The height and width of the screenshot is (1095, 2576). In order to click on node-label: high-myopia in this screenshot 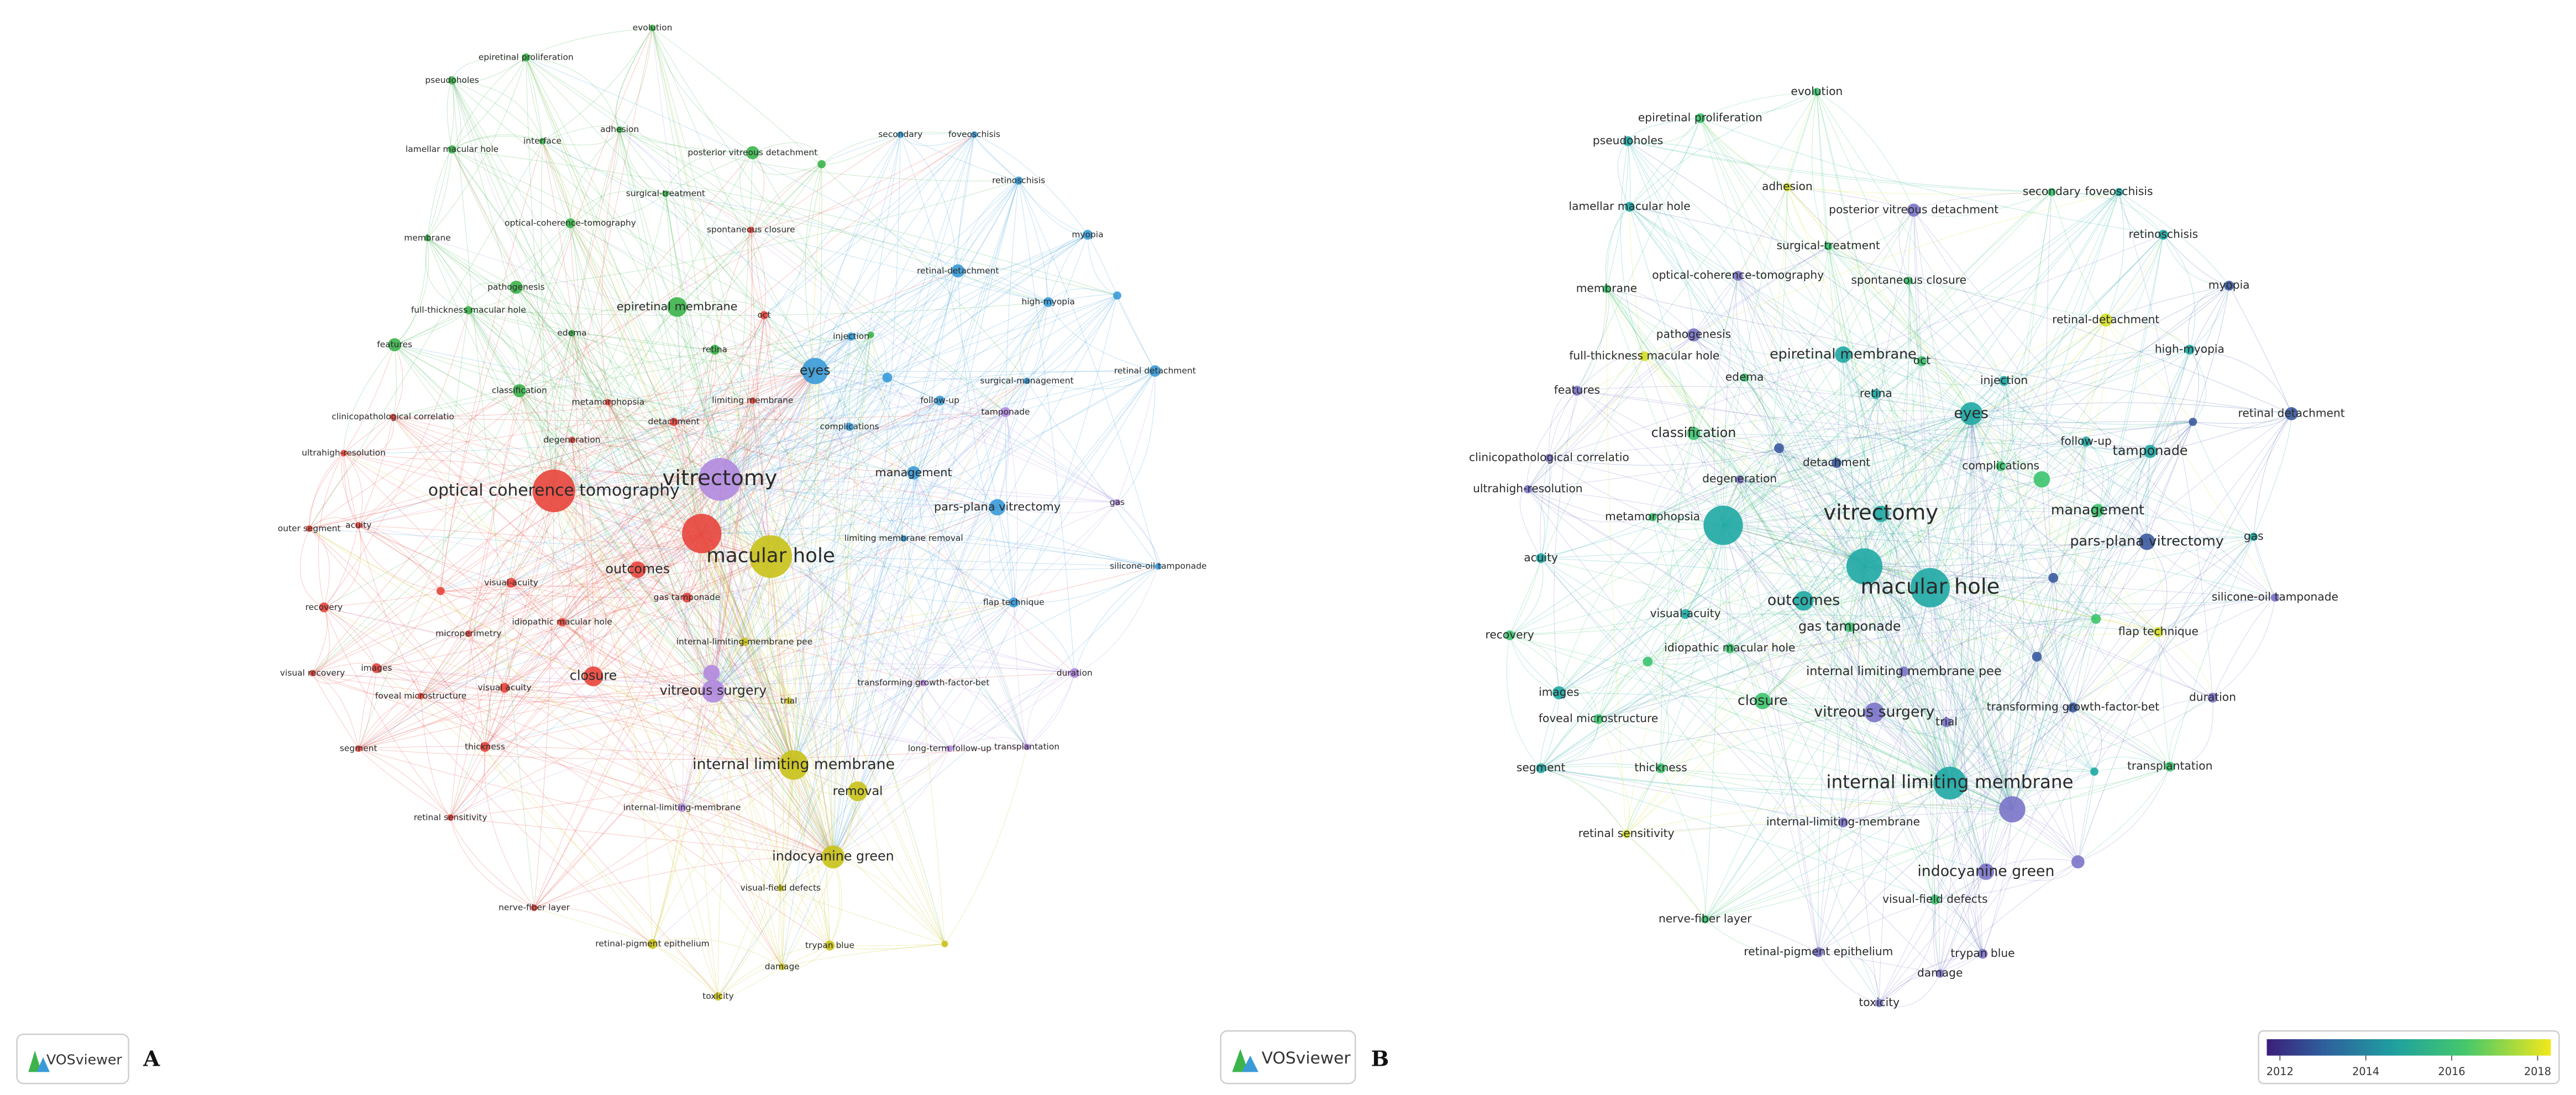, I will do `click(2190, 348)`.